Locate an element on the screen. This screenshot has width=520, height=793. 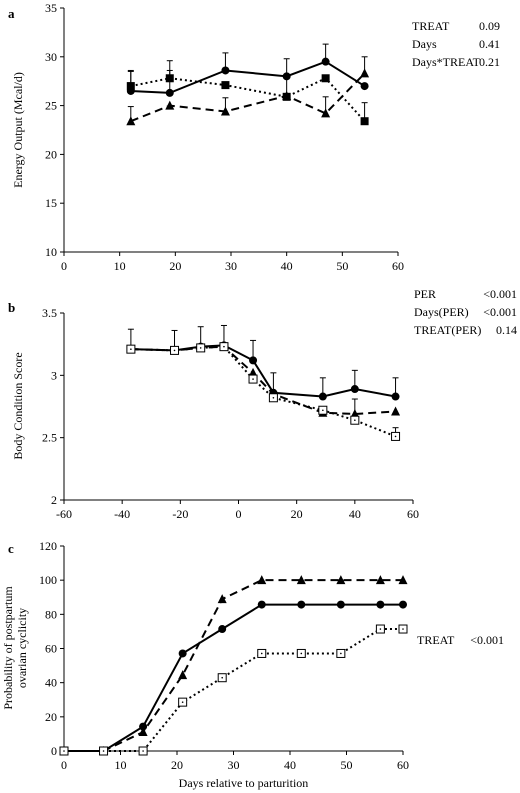
y-tick-label: 30 is located at coordinates (51, 57).